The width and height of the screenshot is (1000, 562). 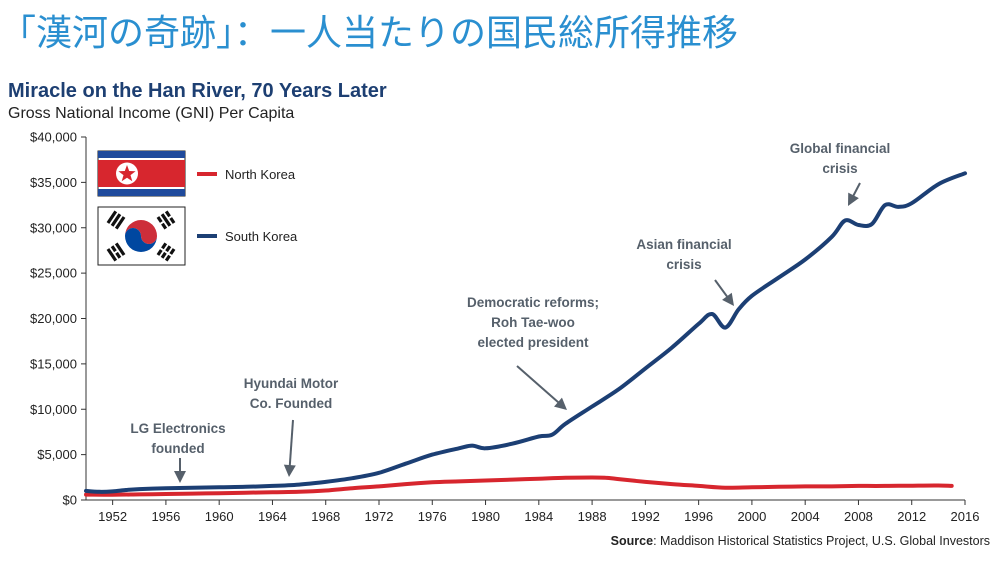 I want to click on x-tick-label: 1968, so click(x=325, y=516).